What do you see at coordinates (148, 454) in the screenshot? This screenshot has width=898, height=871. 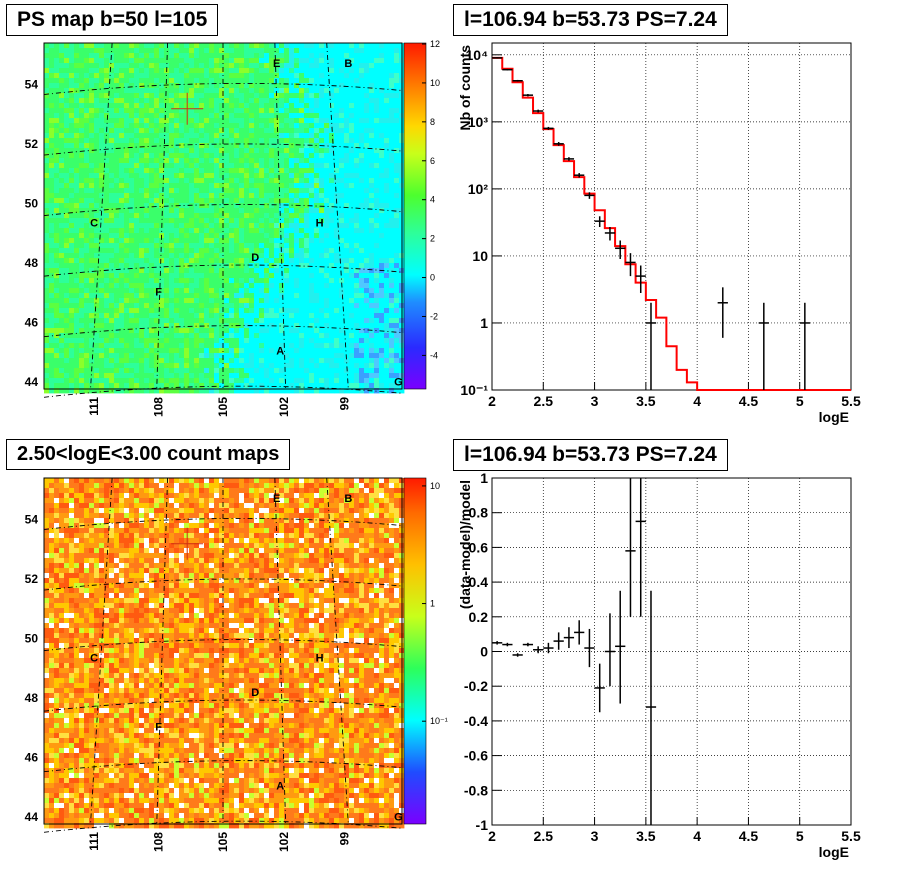 I see `map-bottom-title: 2.50<logE<3.00 count maps` at bounding box center [148, 454].